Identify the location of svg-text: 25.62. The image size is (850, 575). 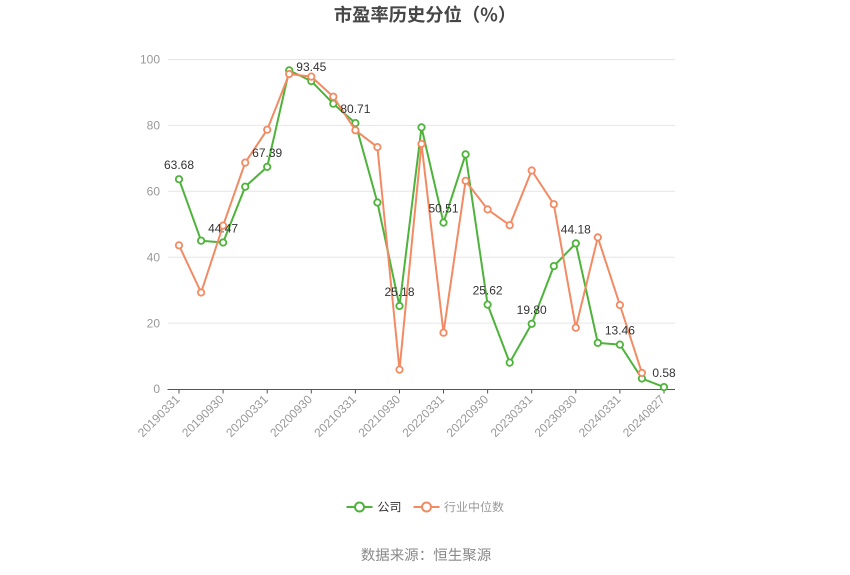
(488, 291).